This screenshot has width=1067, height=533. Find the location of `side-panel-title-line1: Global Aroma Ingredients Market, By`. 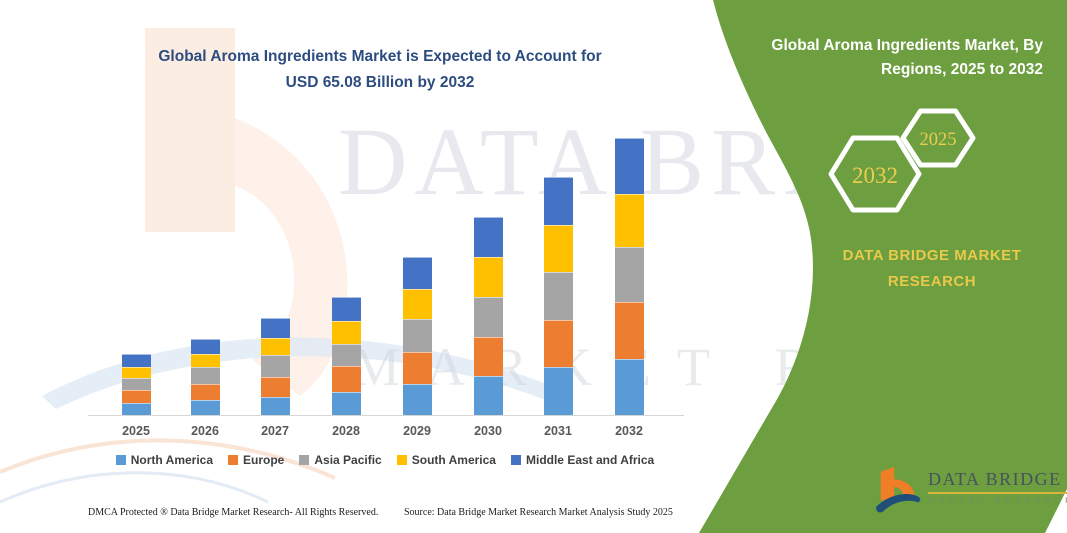

side-panel-title-line1: Global Aroma Ingredients Market, By is located at coordinates (907, 45).